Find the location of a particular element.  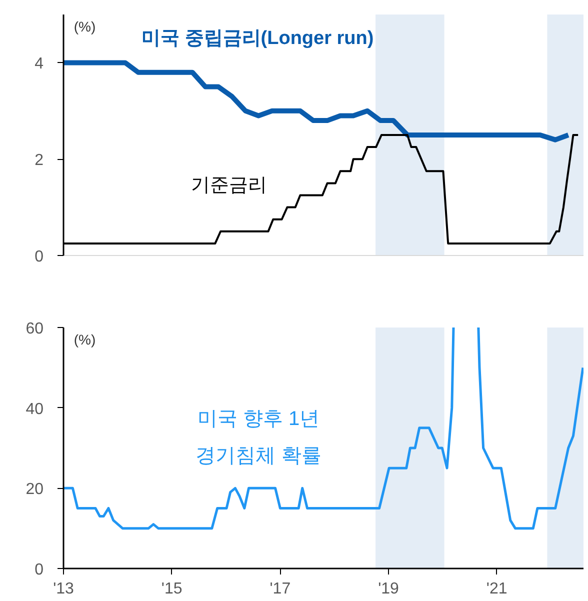

series-label: 기준금리 is located at coordinates (228, 185).